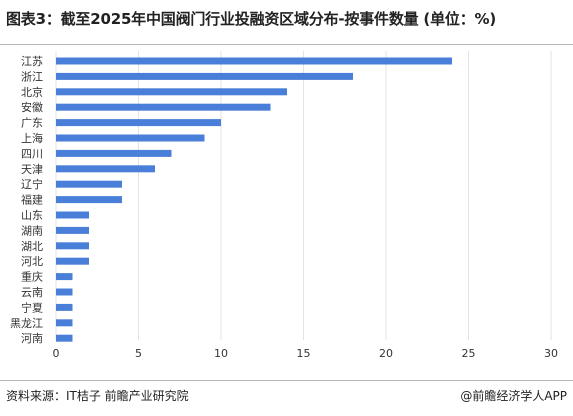  I want to click on category-label: 黑龙江, so click(26, 323).